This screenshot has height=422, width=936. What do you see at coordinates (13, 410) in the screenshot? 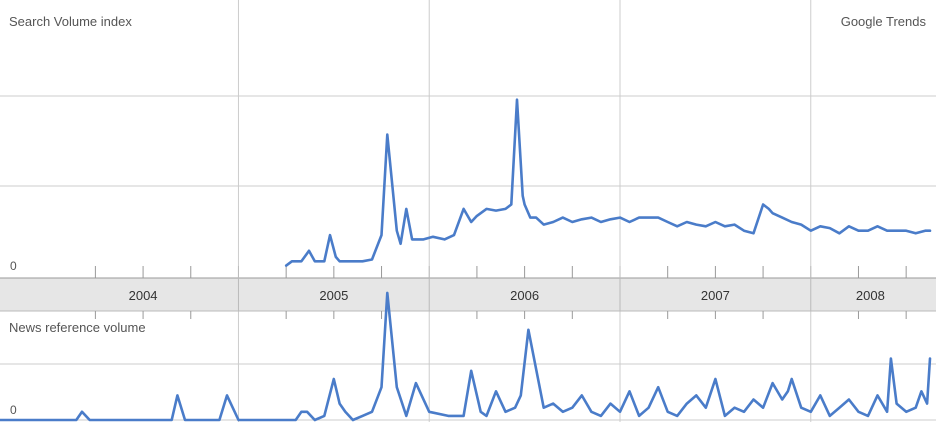
I see `news-y-tick-zero: 0` at bounding box center [13, 410].